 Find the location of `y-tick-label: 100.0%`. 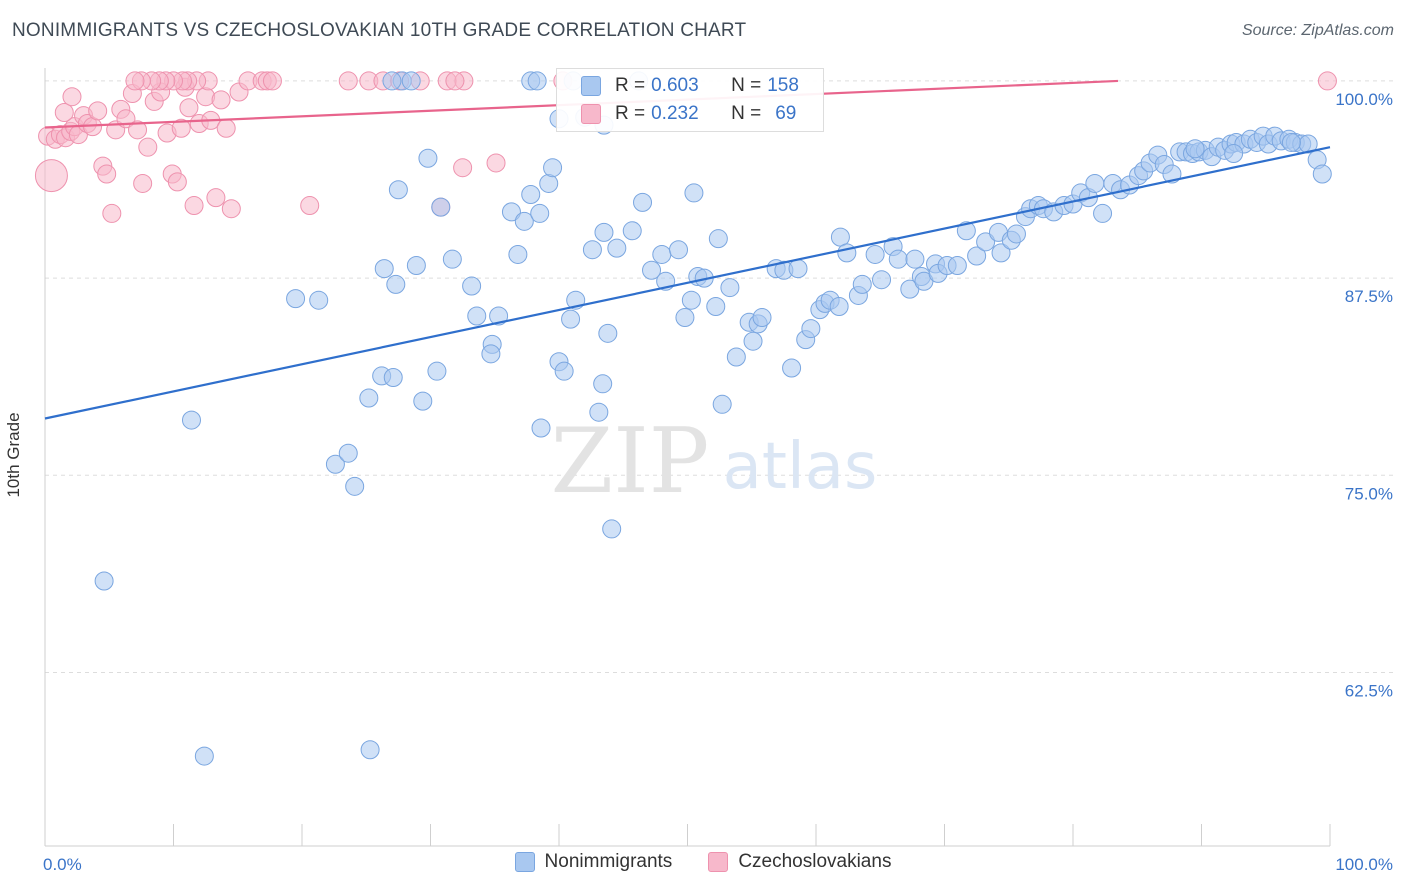

y-tick-label: 100.0% is located at coordinates (1364, 99).